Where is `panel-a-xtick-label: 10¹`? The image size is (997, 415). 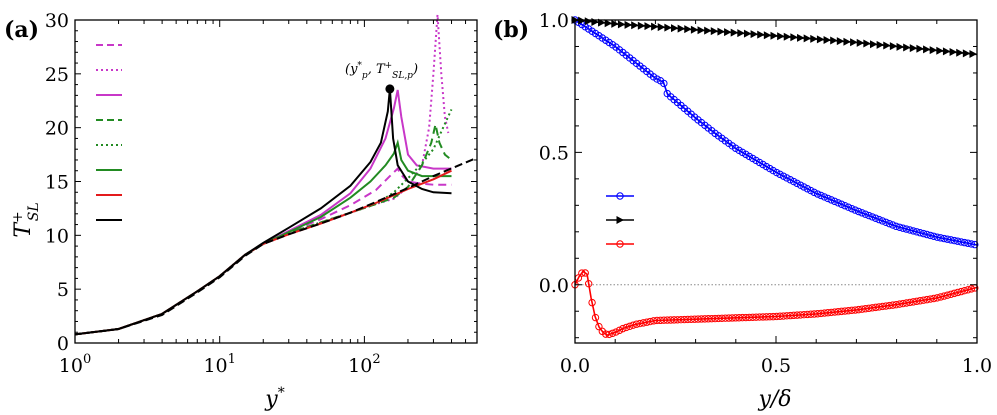
panel-a-xtick-label: 10¹ is located at coordinates (219, 364).